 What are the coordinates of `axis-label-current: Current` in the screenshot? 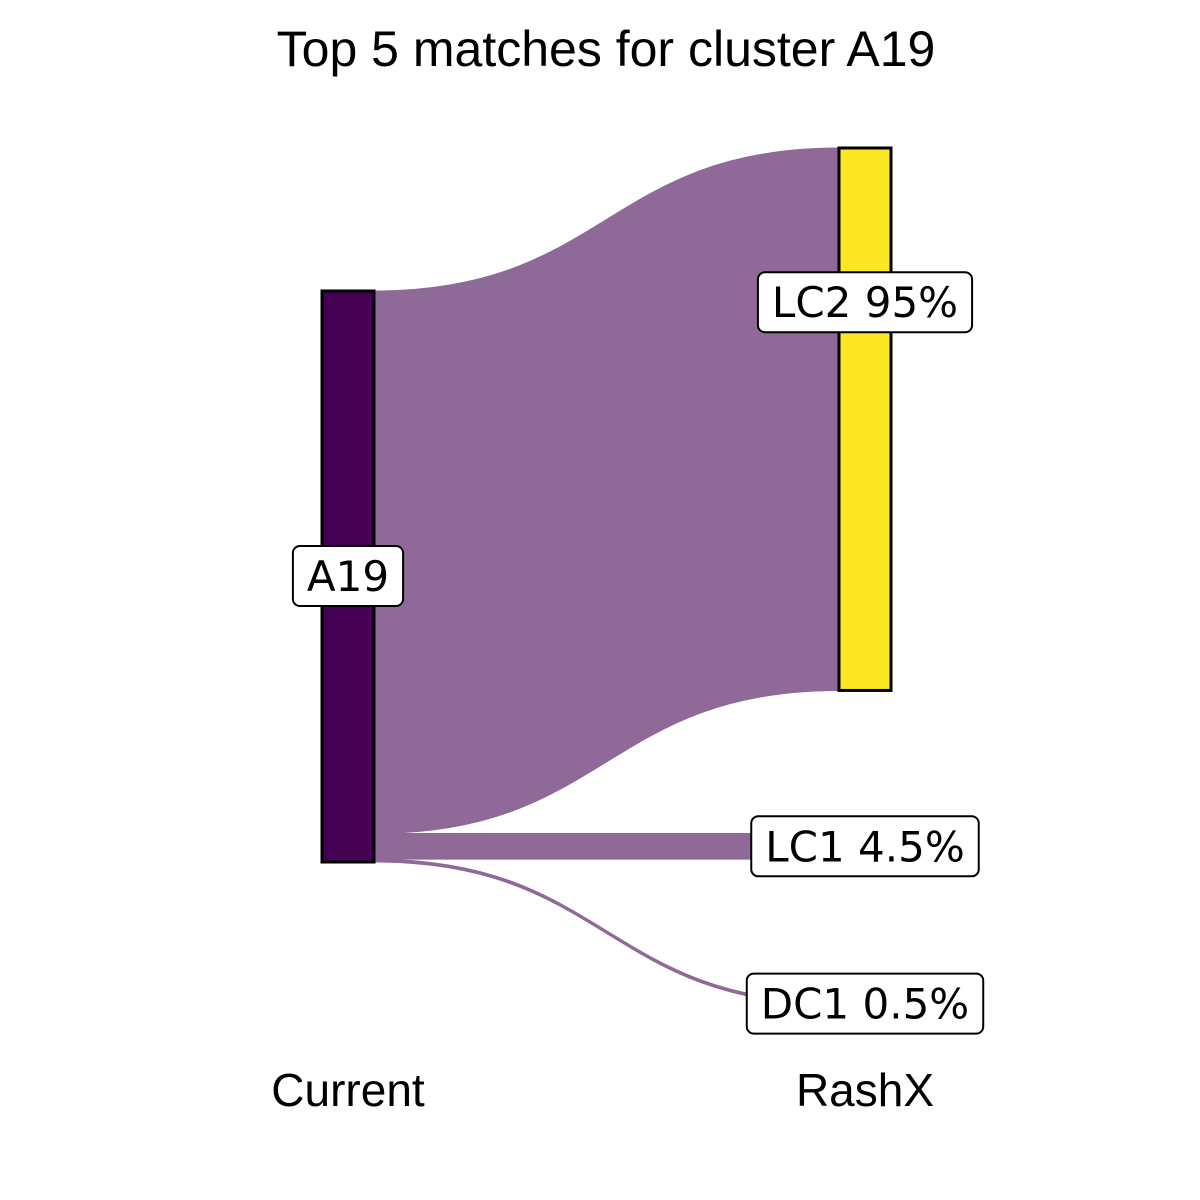 It's located at (348, 1090).